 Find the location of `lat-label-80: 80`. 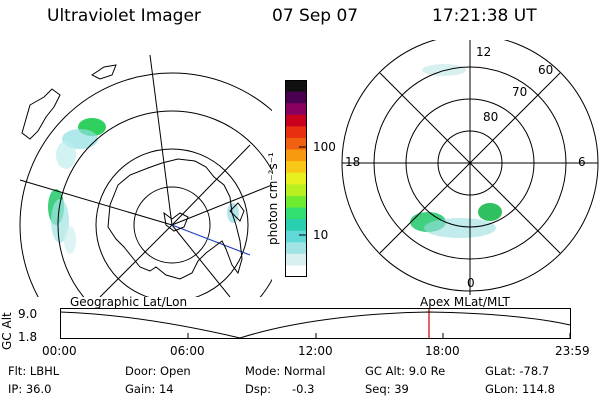

lat-label-80: 80 is located at coordinates (491, 117).